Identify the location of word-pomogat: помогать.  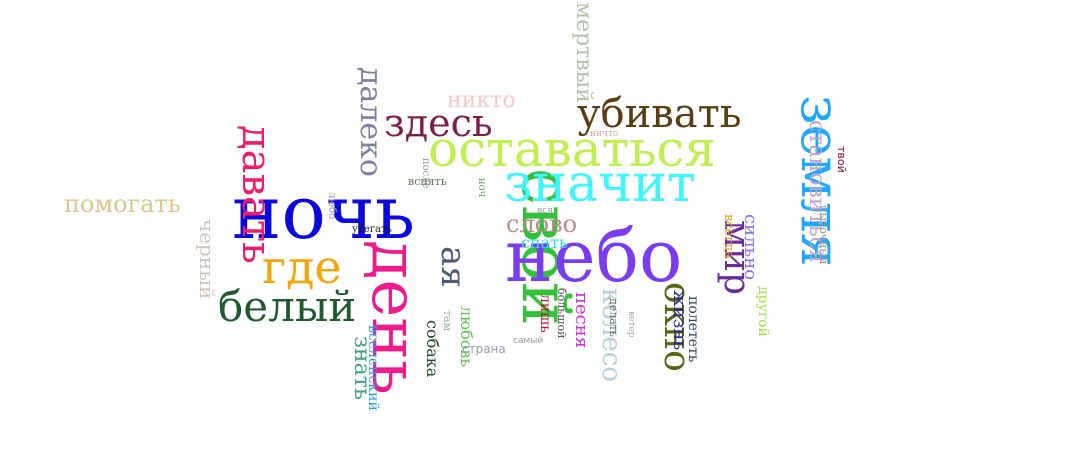
(122, 204).